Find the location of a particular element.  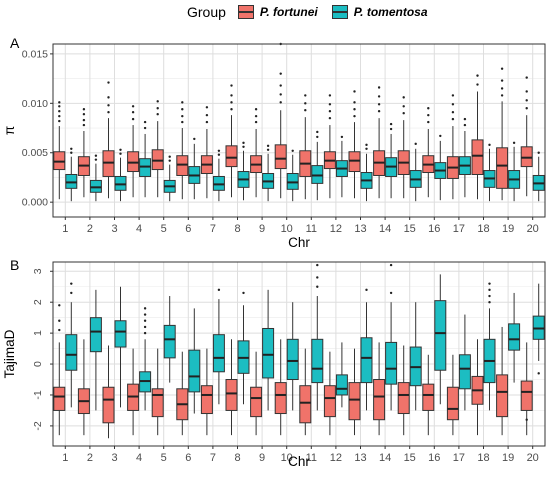

y-tick-label: 2 is located at coordinates (38, 302).